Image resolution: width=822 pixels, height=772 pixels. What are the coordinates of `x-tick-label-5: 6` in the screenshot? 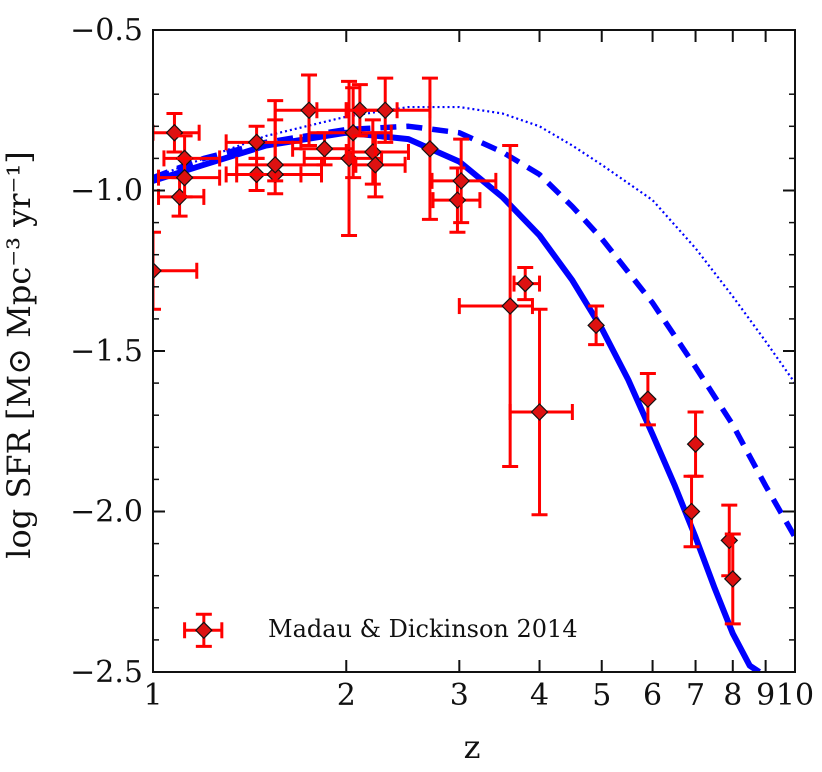 It's located at (652, 695).